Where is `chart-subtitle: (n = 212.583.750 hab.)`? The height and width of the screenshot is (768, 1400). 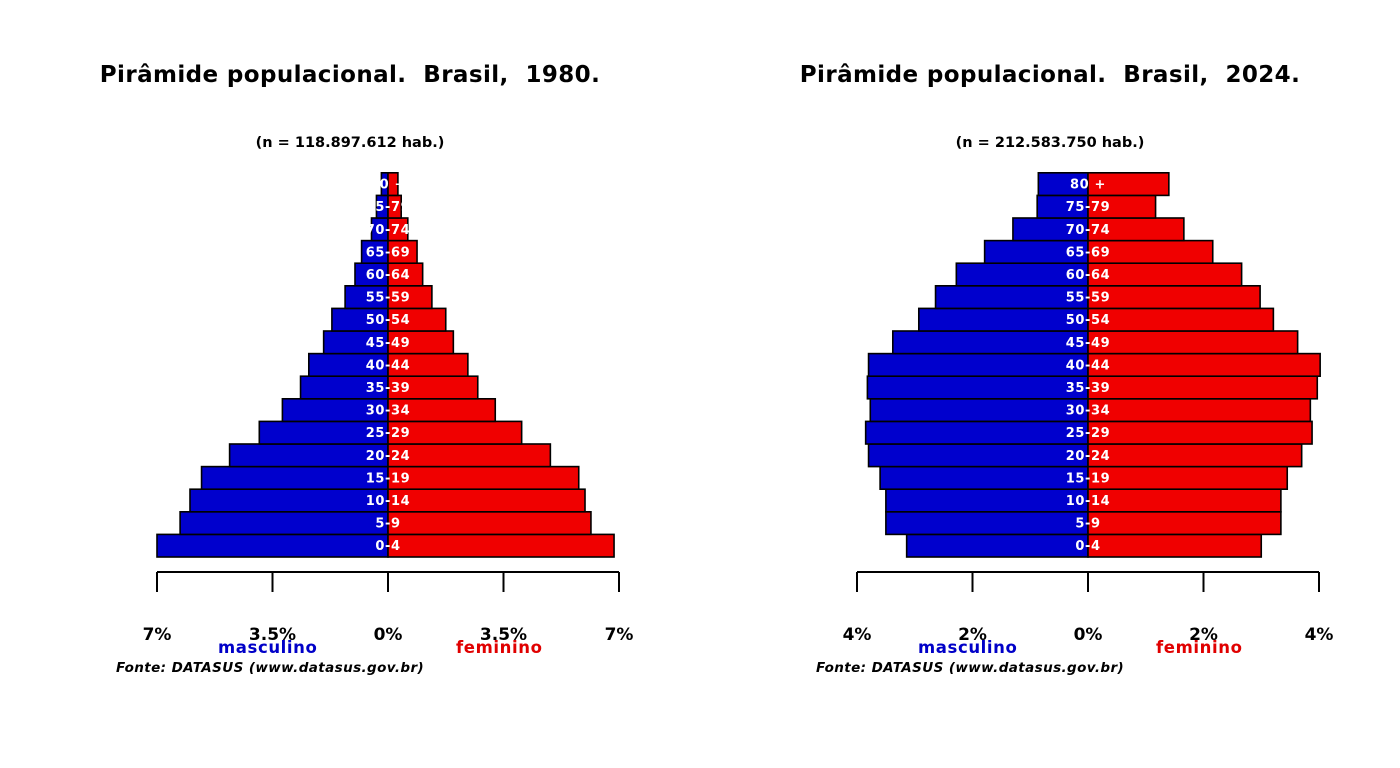
chart-subtitle: (n = 212.583.750 hab.) is located at coordinates (1050, 143).